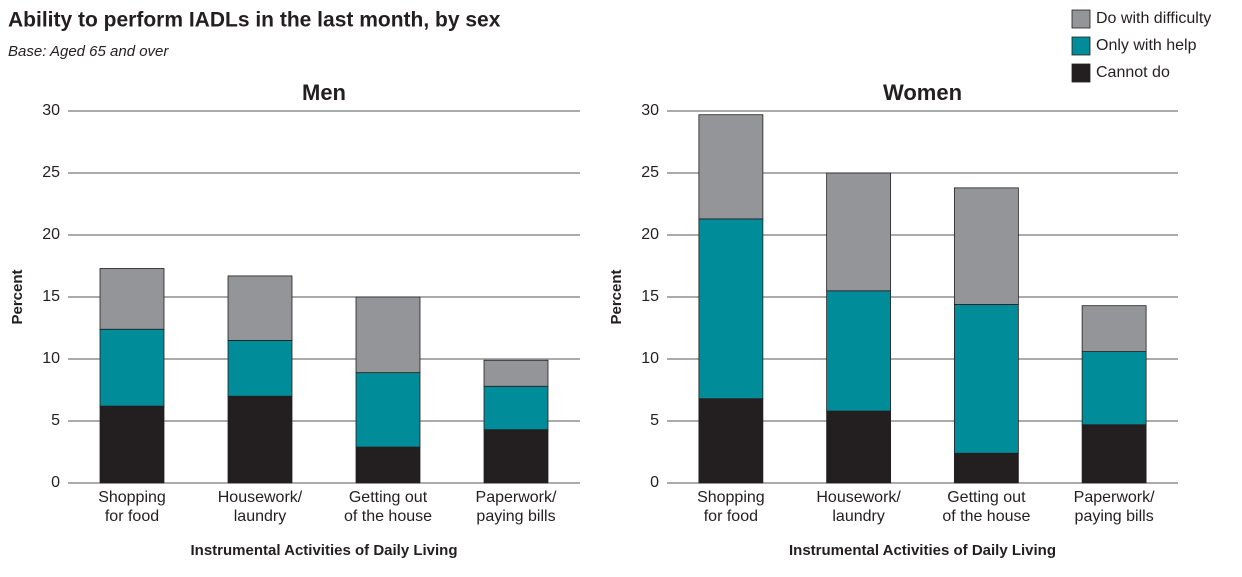 This screenshot has width=1242, height=577. Describe the element at coordinates (324, 92) in the screenshot. I see `panel-title: Men` at that location.